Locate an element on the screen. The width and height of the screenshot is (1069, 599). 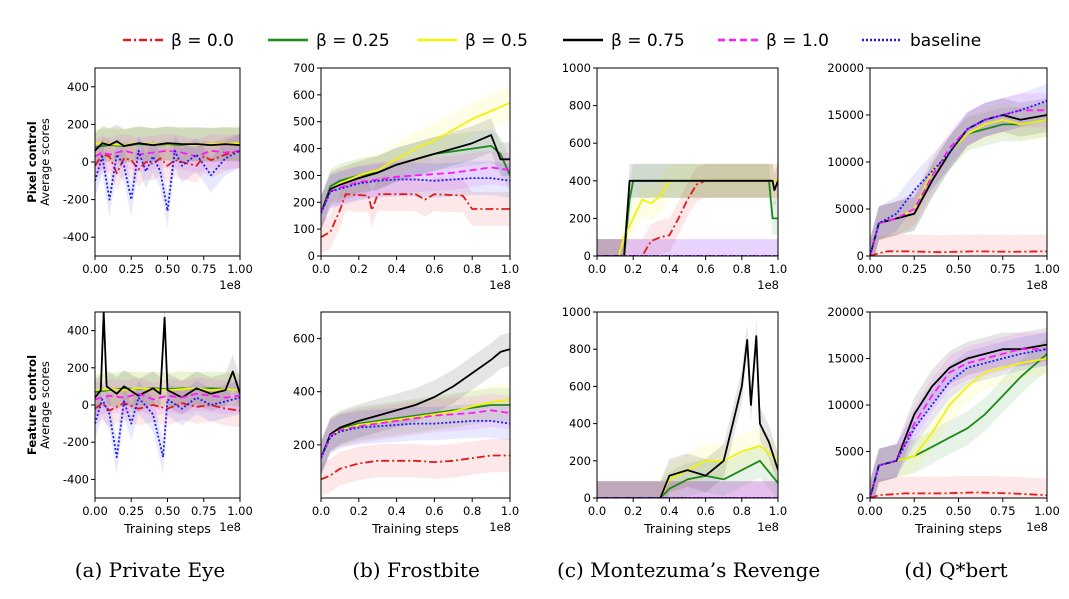
legend-item-0-75: β = 0.75 is located at coordinates (624, 41).